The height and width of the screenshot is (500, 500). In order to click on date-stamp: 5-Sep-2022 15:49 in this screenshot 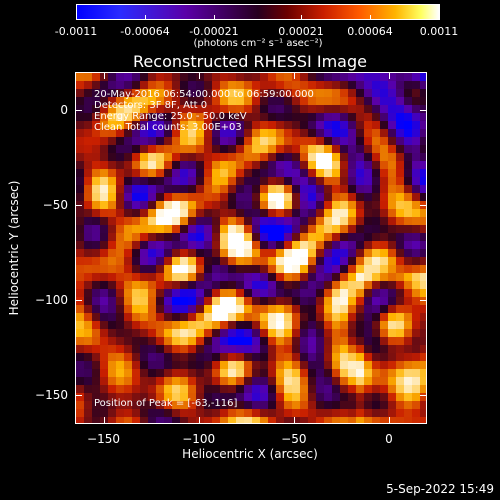, I will do `click(440, 489)`.